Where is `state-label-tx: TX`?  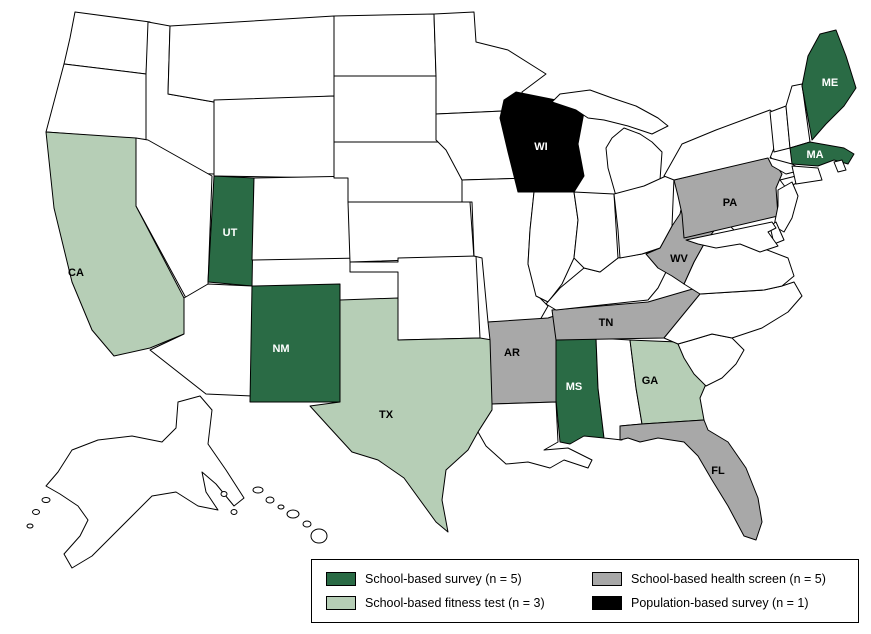 state-label-tx: TX is located at coordinates (386, 415).